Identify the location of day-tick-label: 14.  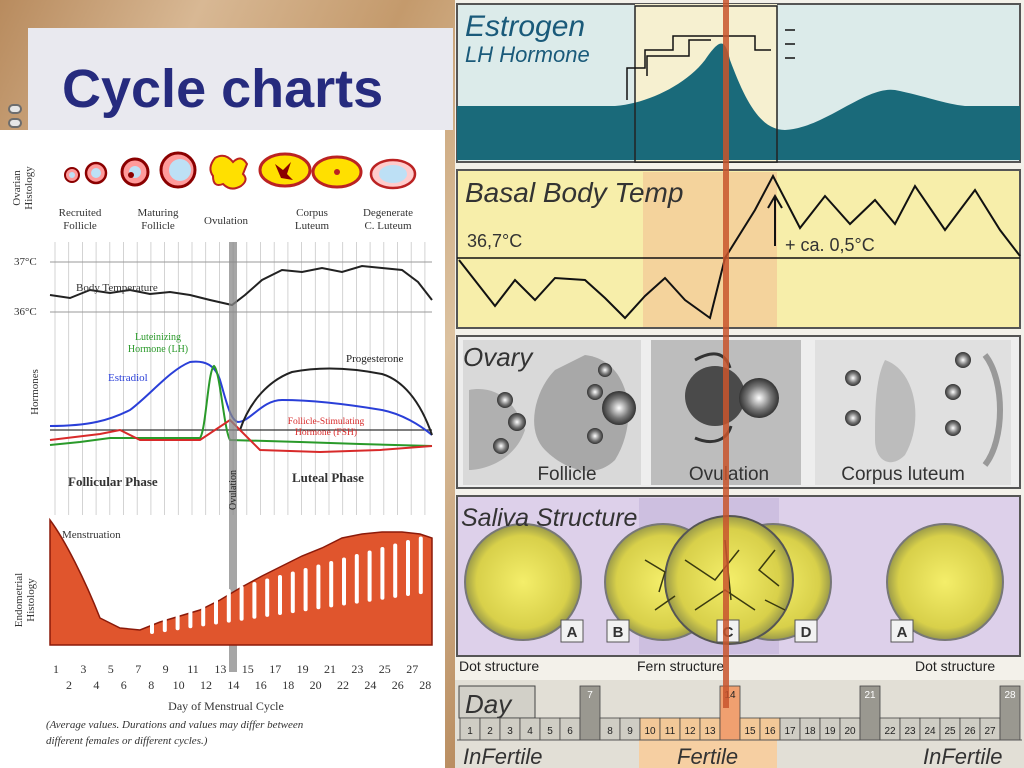
(233, 685).